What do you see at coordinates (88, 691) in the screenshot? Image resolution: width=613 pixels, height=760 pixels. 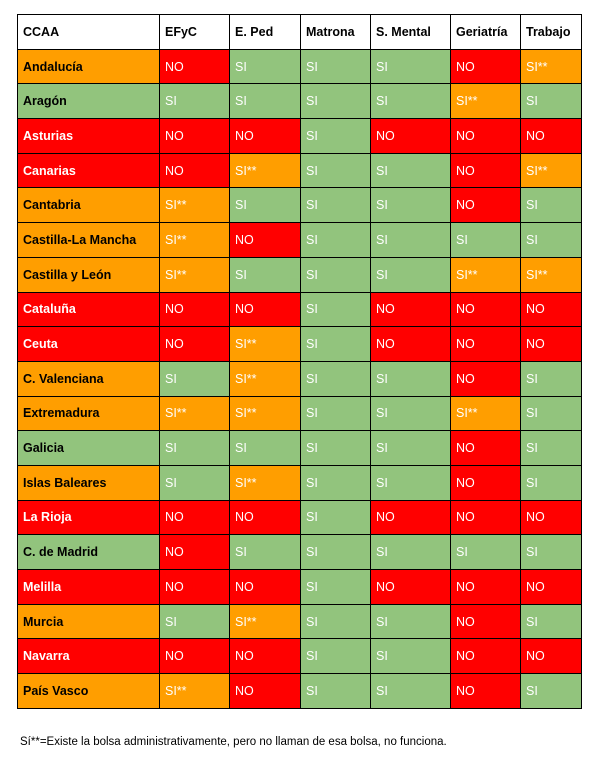 I see `region-cell: País Vasco` at bounding box center [88, 691].